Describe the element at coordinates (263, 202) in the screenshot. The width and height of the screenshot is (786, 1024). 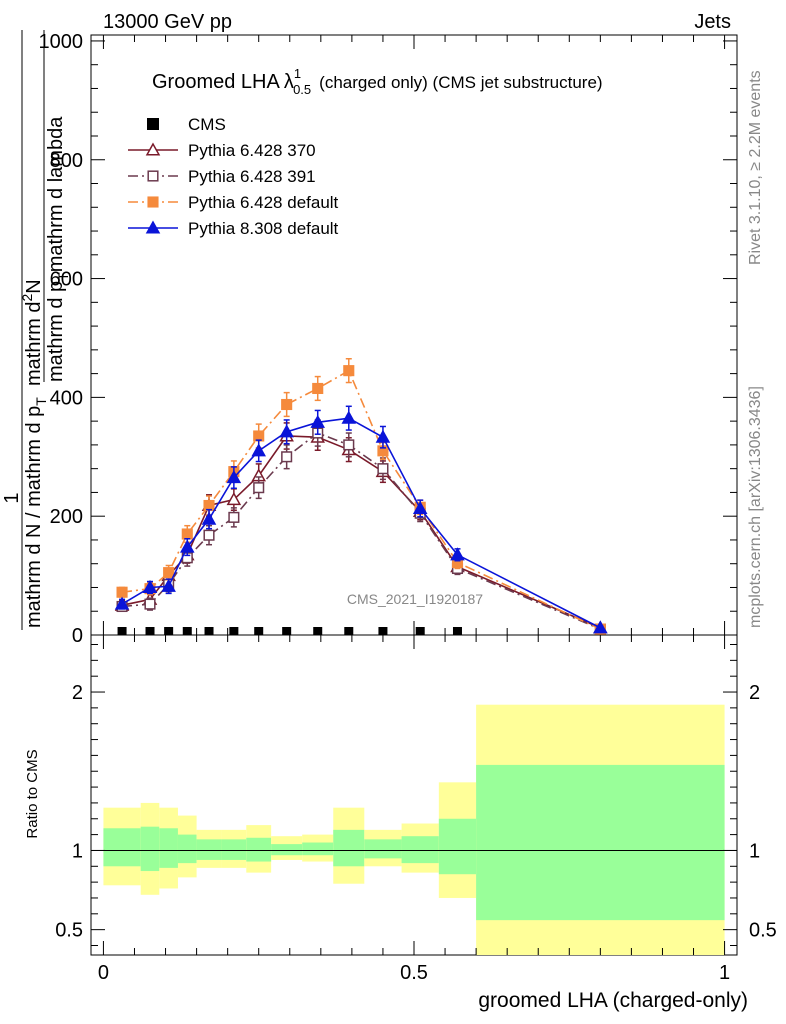
I see `legend-label-p6def: Pythia 6.428 default` at that location.